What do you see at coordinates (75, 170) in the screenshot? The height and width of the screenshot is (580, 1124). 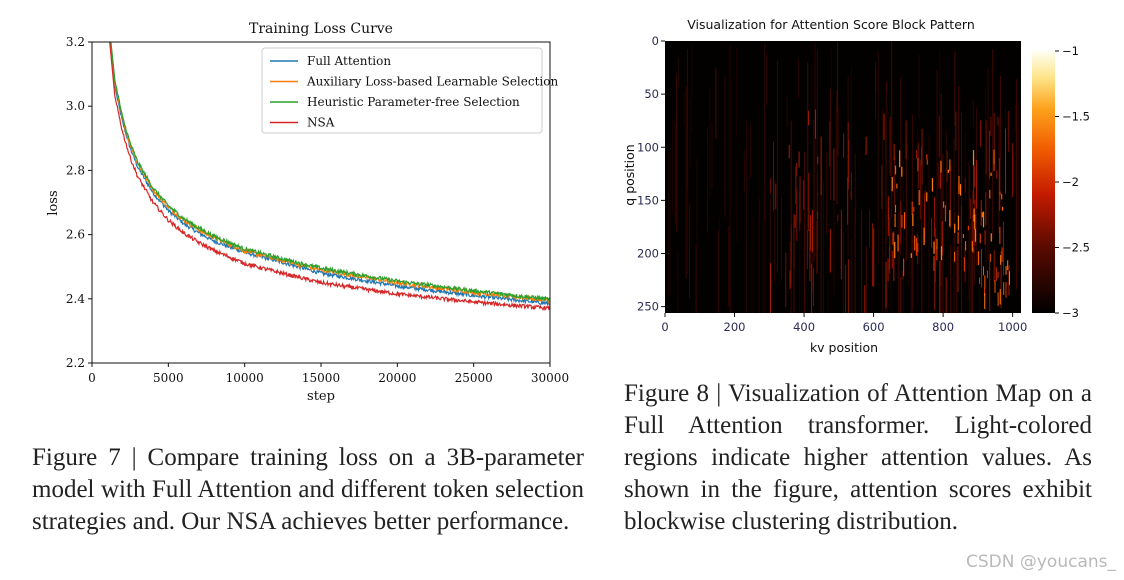 I see `y-tick-label: 2.8` at bounding box center [75, 170].